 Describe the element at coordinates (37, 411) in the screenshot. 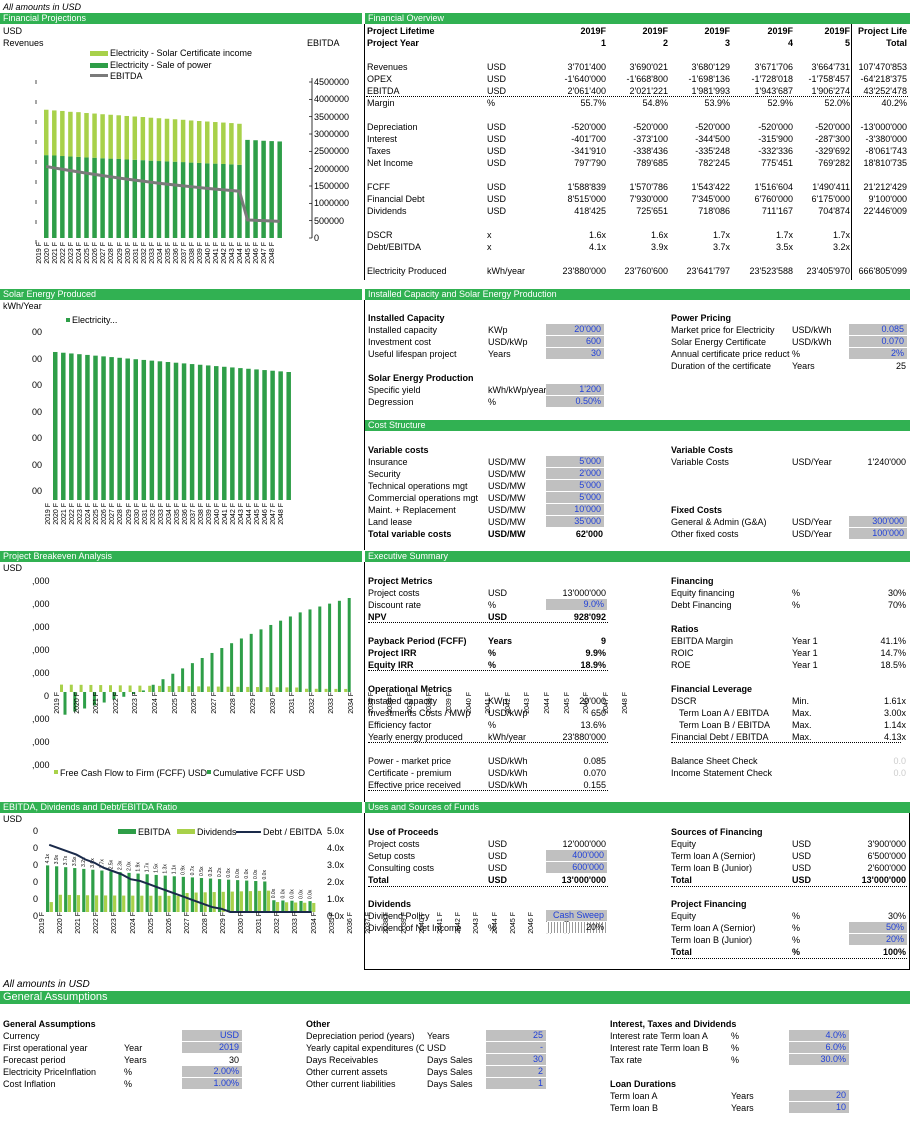

I see `solar-ytick: 00` at that location.